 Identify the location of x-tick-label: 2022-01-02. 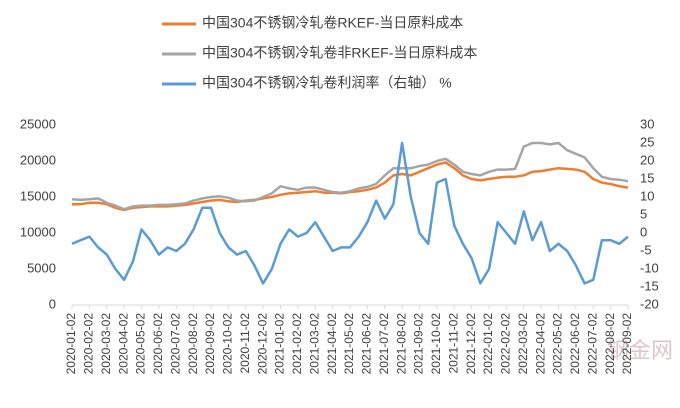
(488, 344).